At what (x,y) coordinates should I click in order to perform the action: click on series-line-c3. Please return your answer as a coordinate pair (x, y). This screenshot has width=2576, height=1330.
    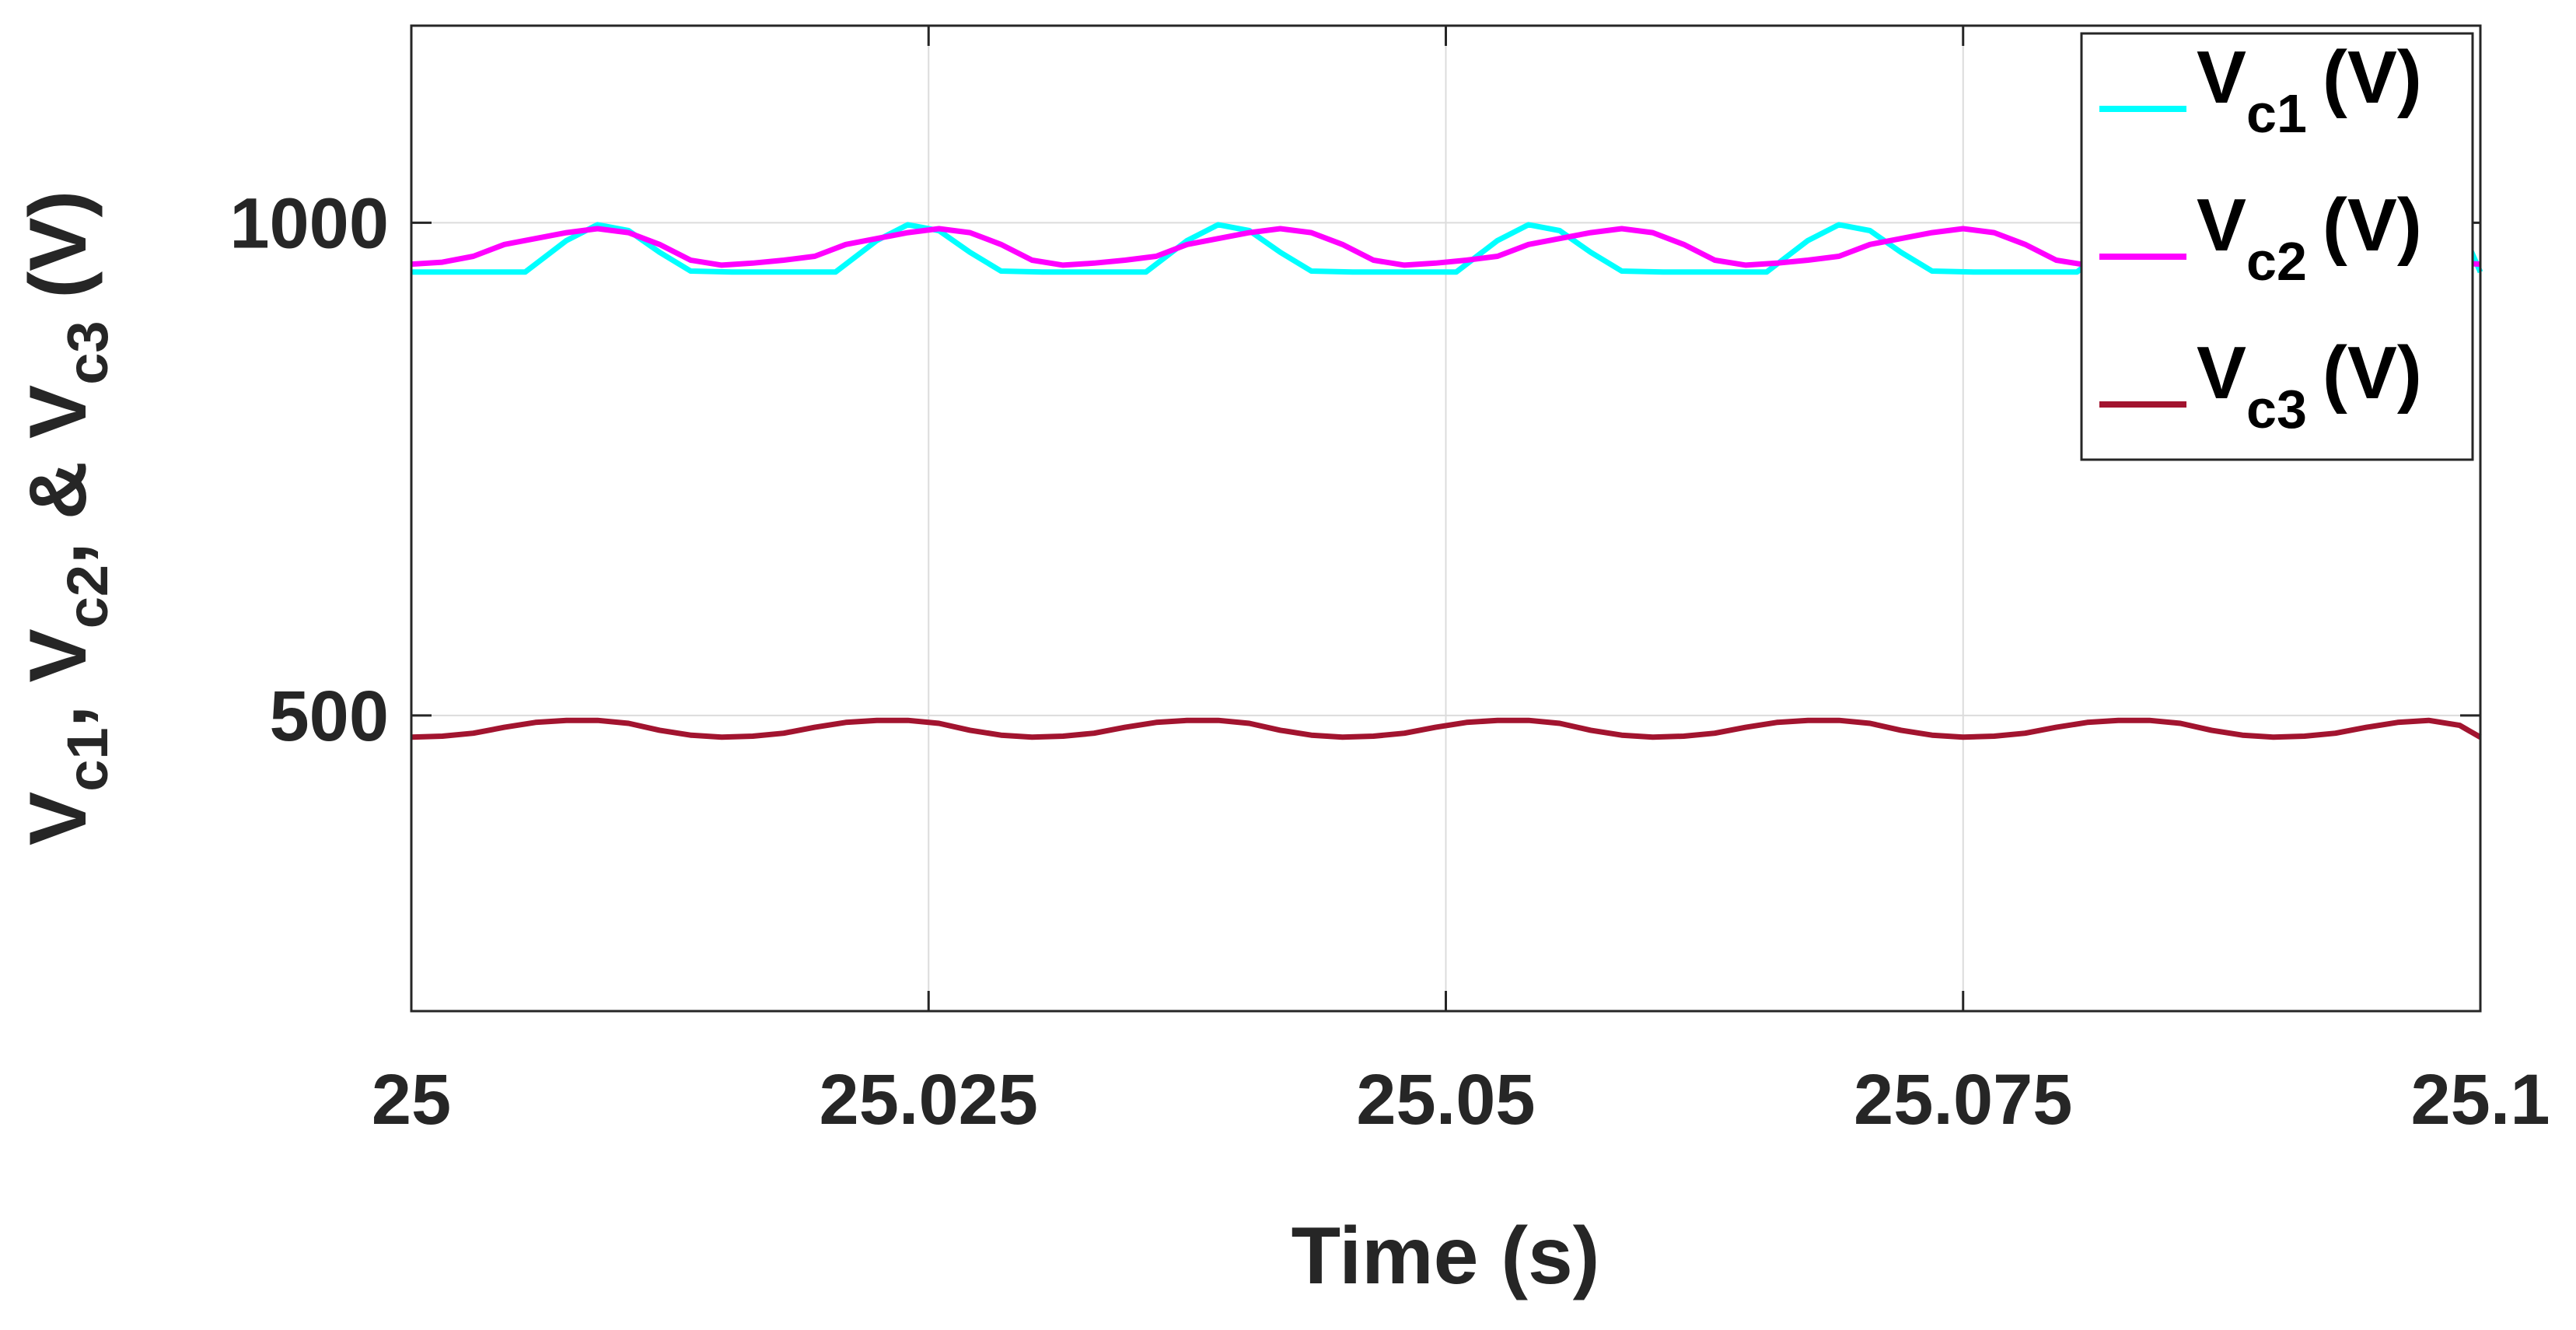
    Looking at the image, I should click on (1446, 729).